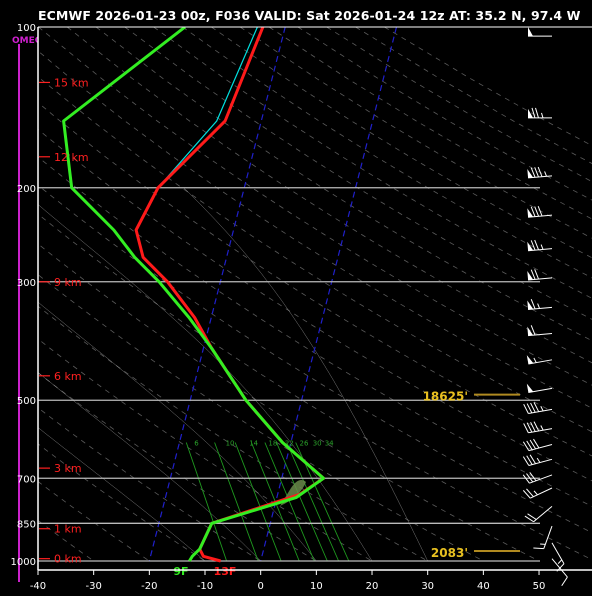 This screenshot has height=596, width=592. I want to click on temperature-tick-label: 0, so click(260, 586).